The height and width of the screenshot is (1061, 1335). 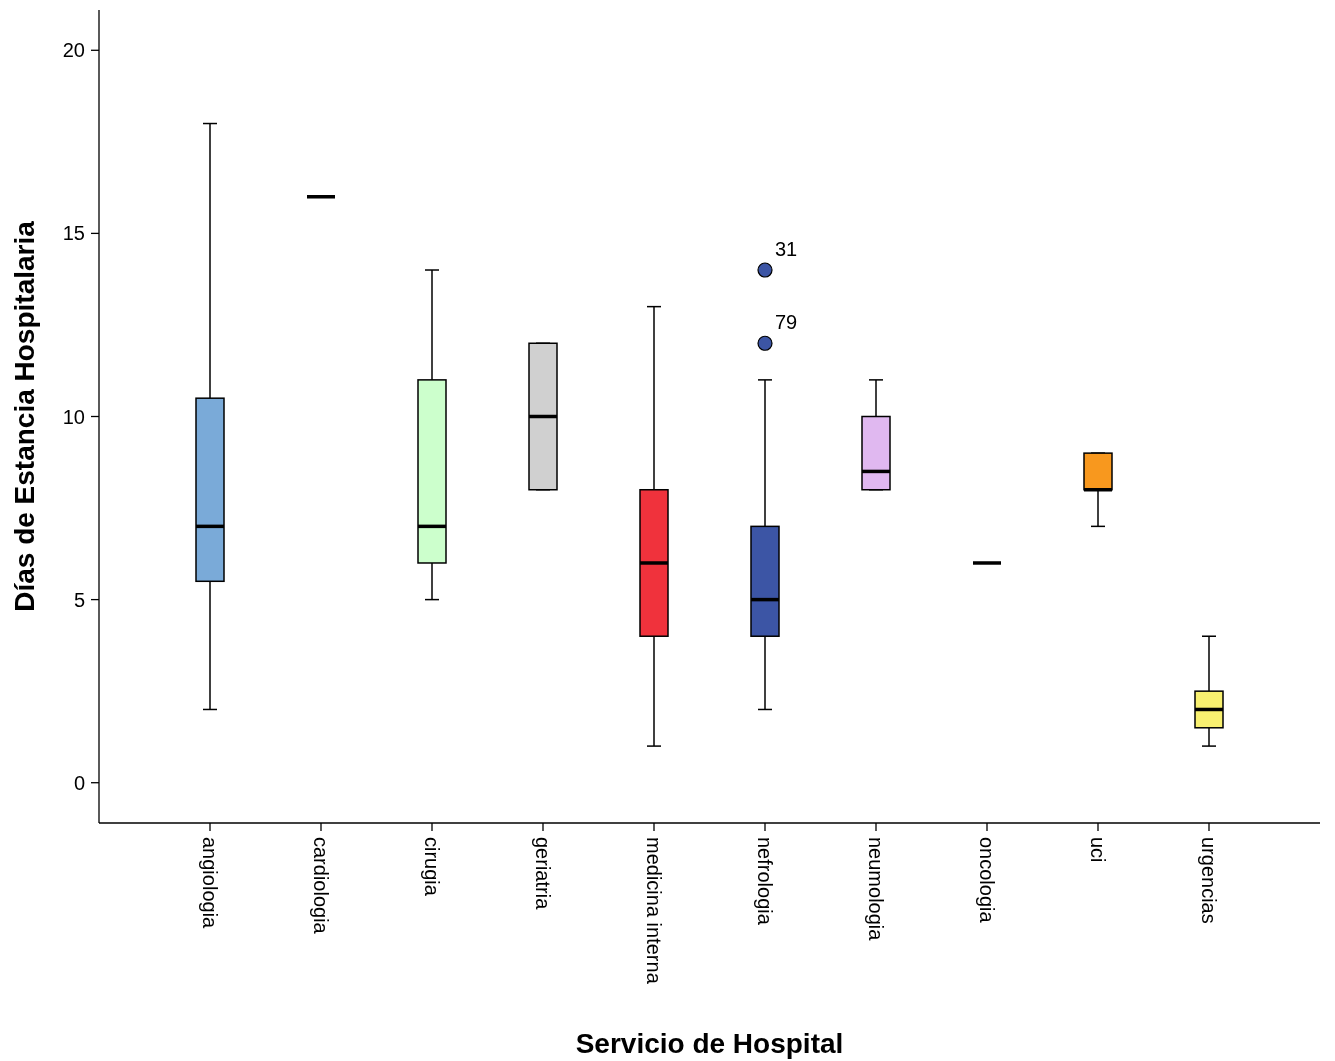 I want to click on x-tick-label: angiologia, so click(x=210, y=883).